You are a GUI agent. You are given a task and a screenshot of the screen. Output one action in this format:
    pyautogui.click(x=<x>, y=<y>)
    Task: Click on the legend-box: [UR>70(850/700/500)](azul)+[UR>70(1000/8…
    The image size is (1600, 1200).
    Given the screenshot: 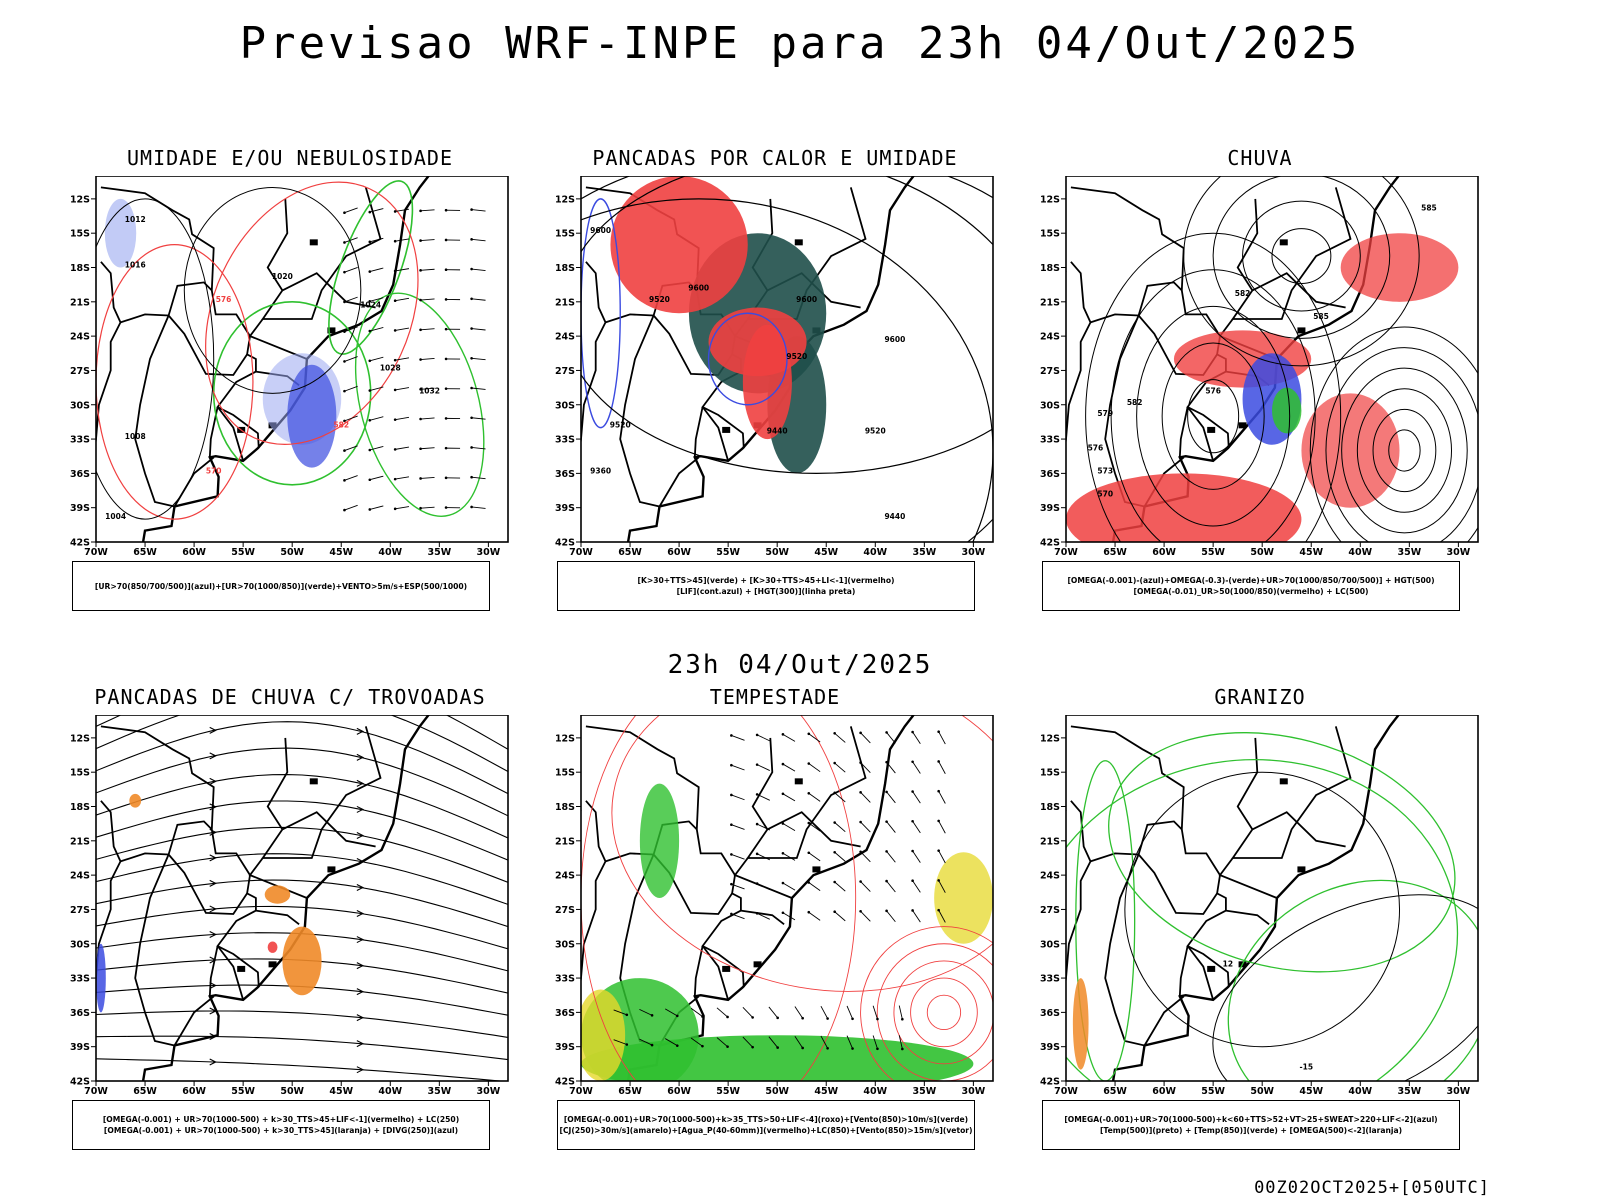 What is the action you would take?
    pyautogui.click(x=281, y=586)
    